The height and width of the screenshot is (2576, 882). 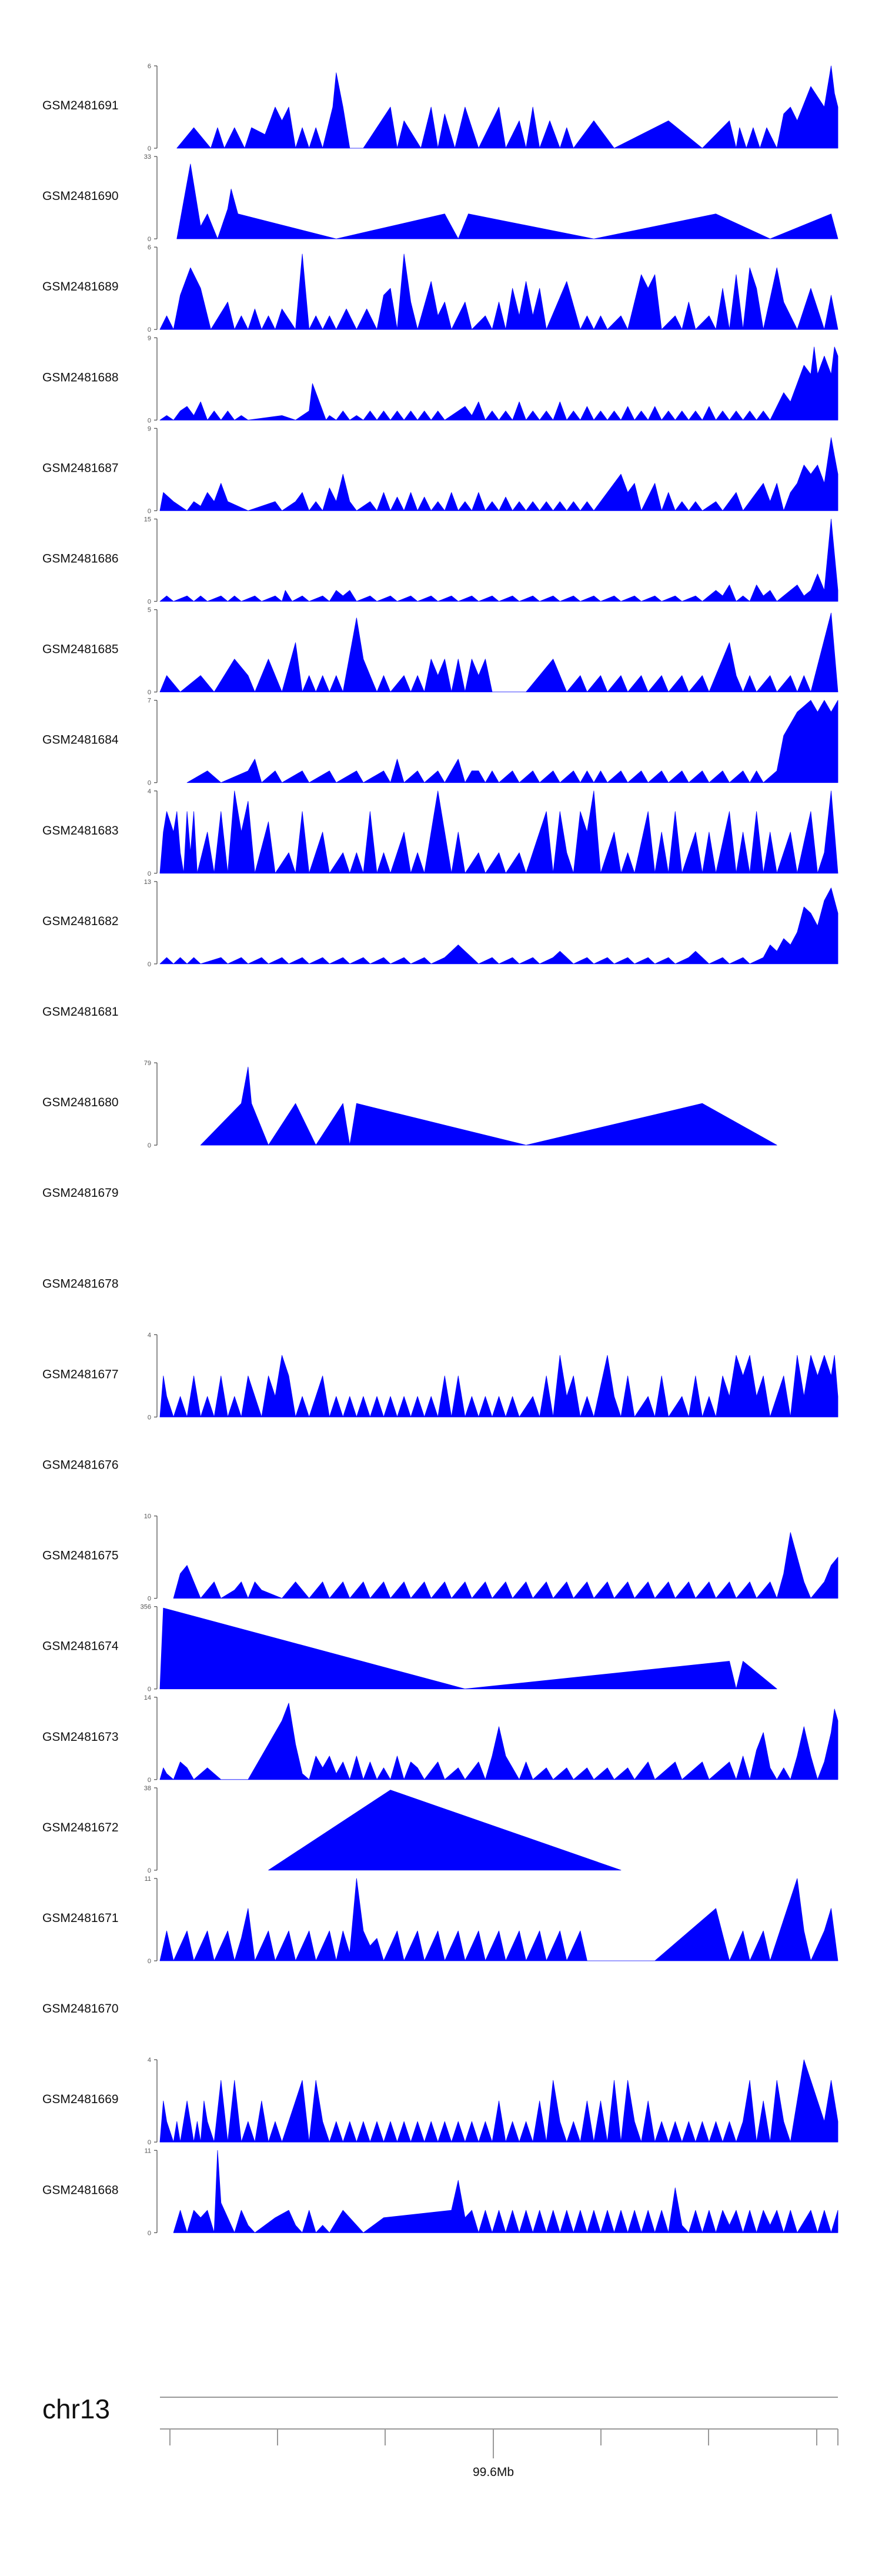 I want to click on track-GSM2481685: GSM2481685 5 0, so click(x=440, y=651).